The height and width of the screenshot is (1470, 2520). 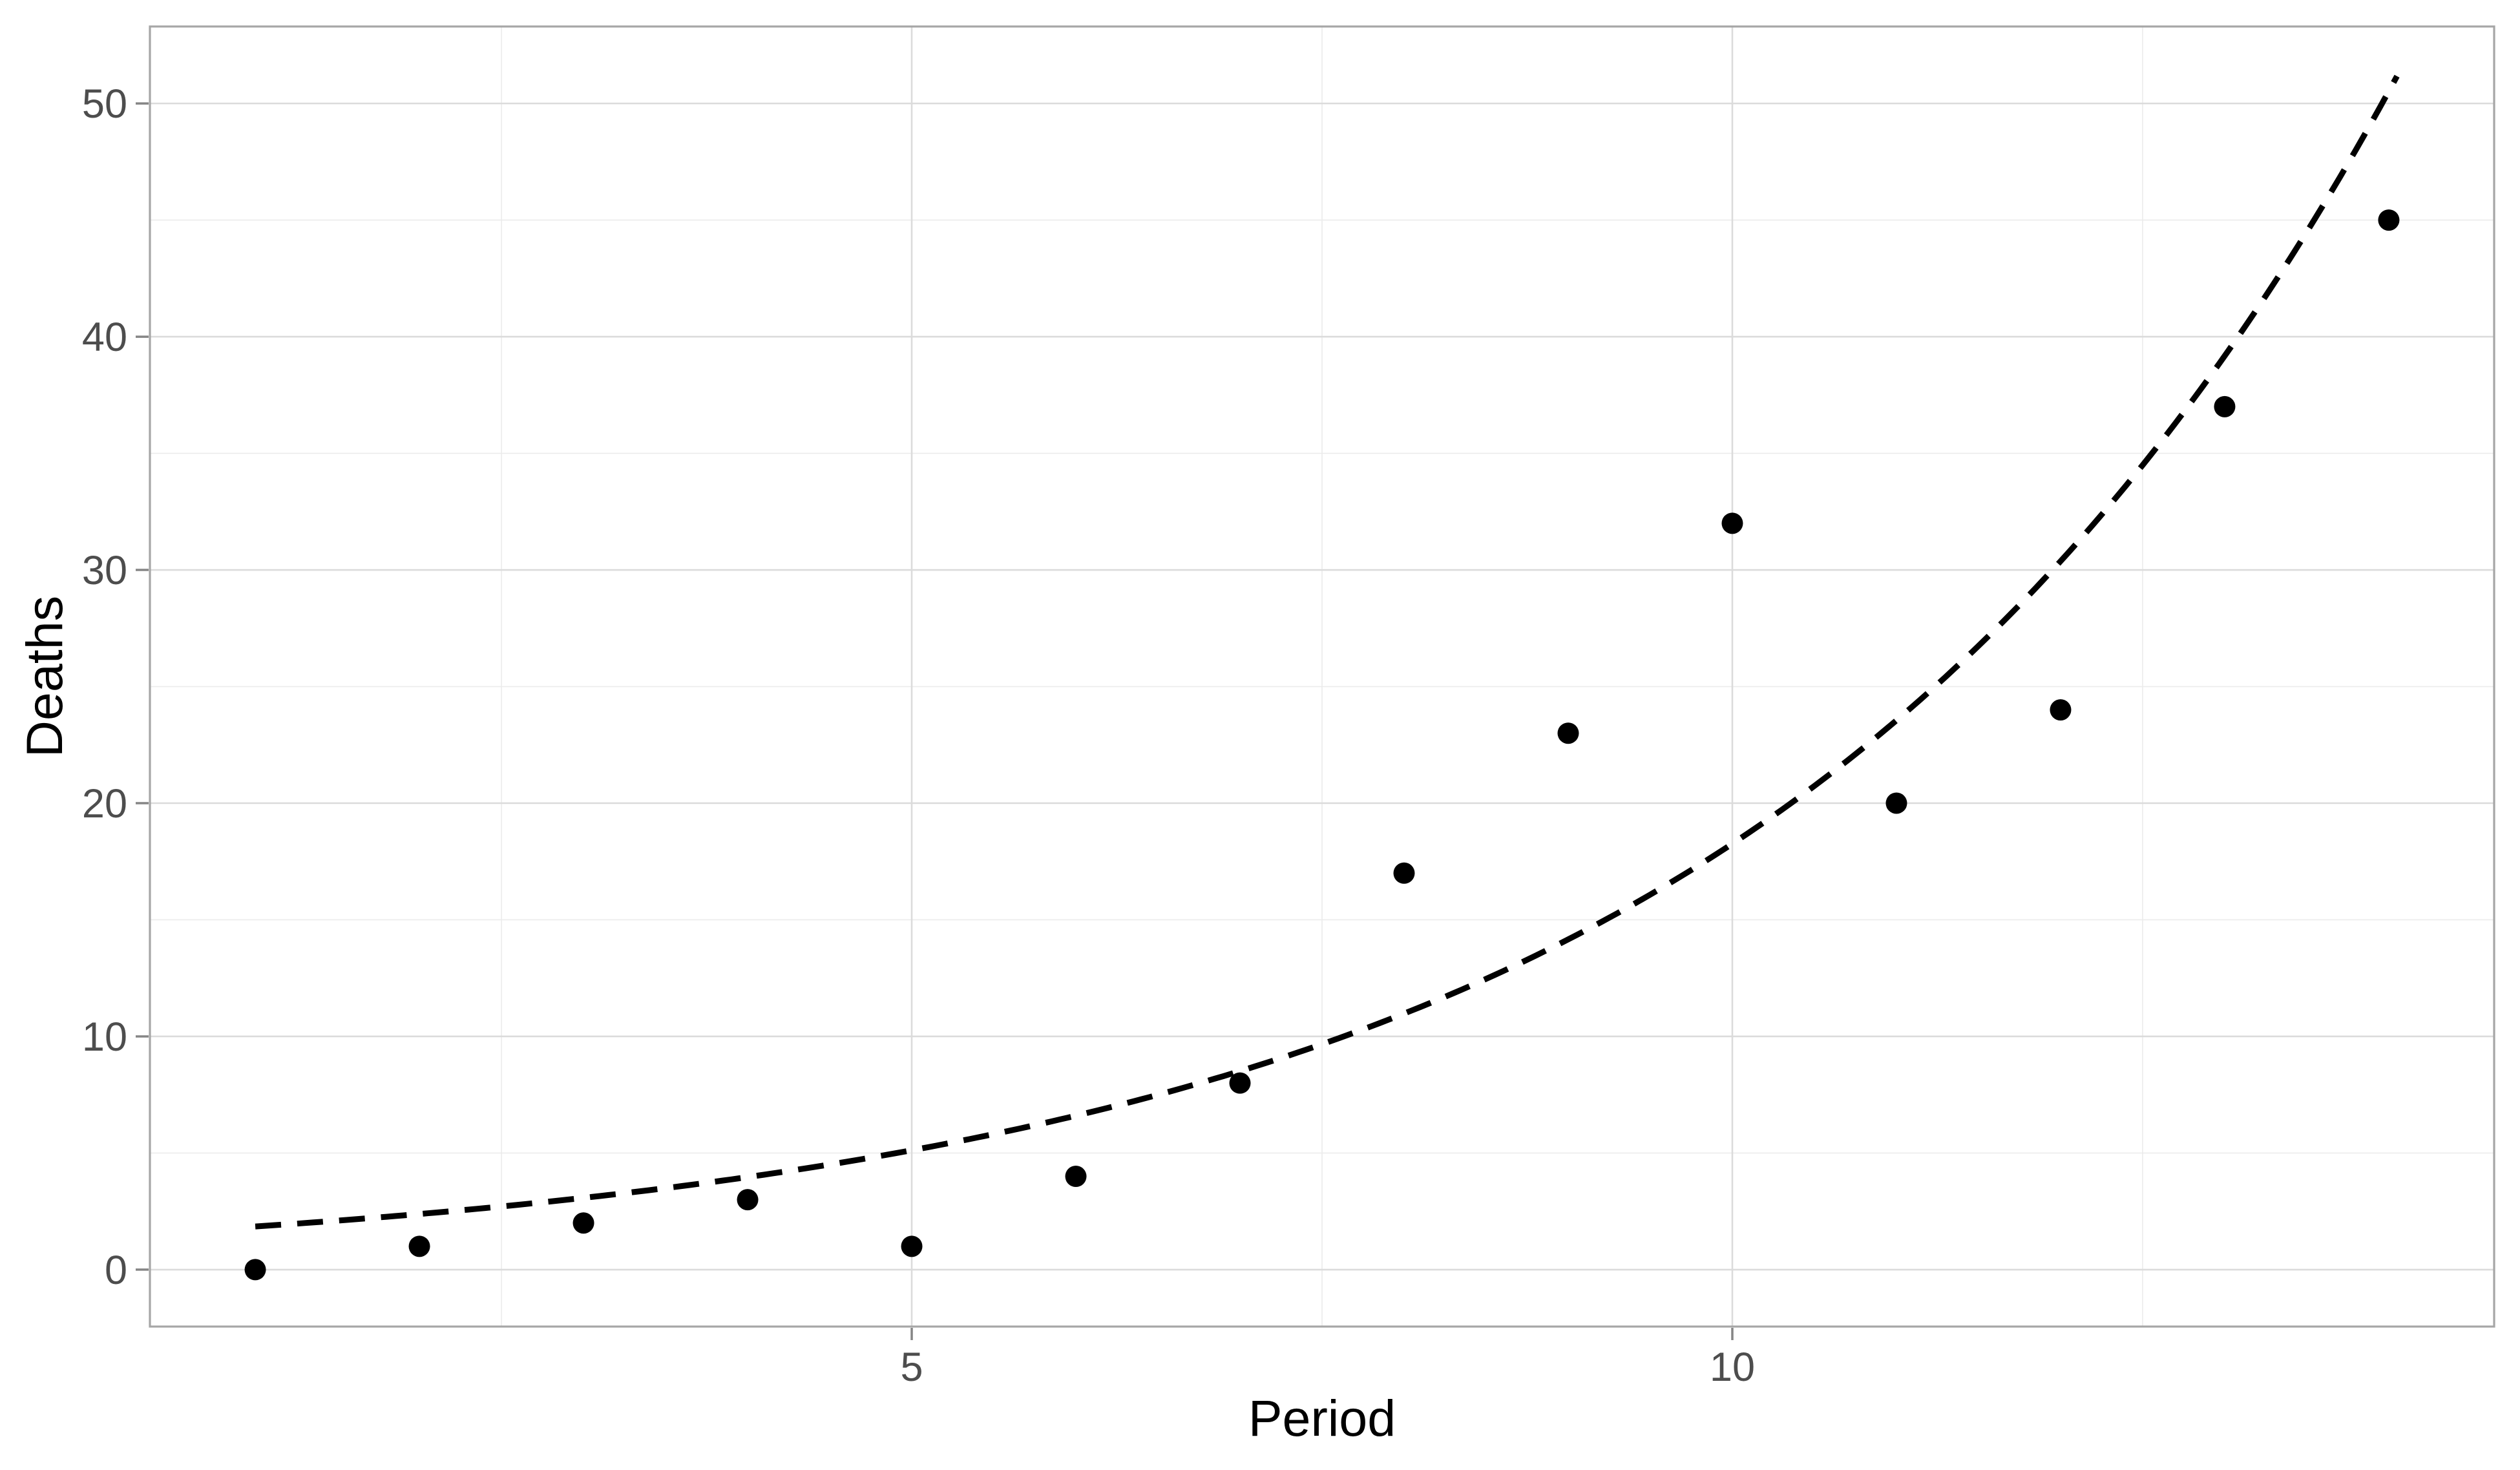 I want to click on x-axis-title: Period, so click(x=1322, y=1418).